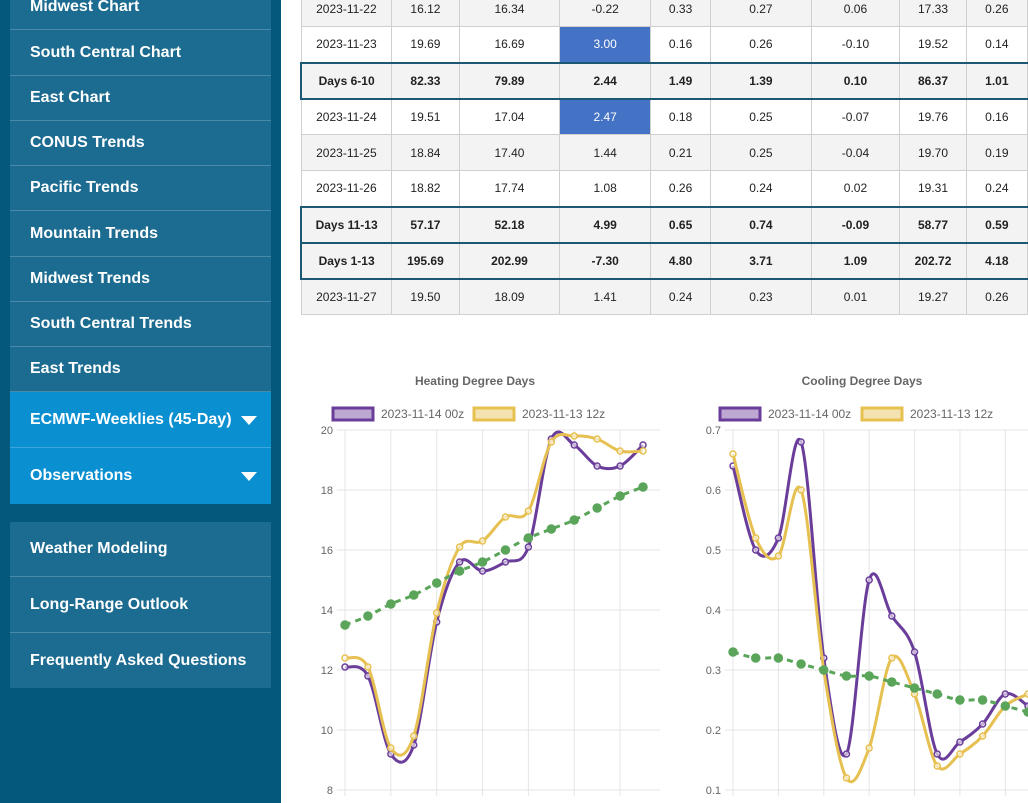  Describe the element at coordinates (330, 791) in the screenshot. I see `y-tick-label: 8` at that location.